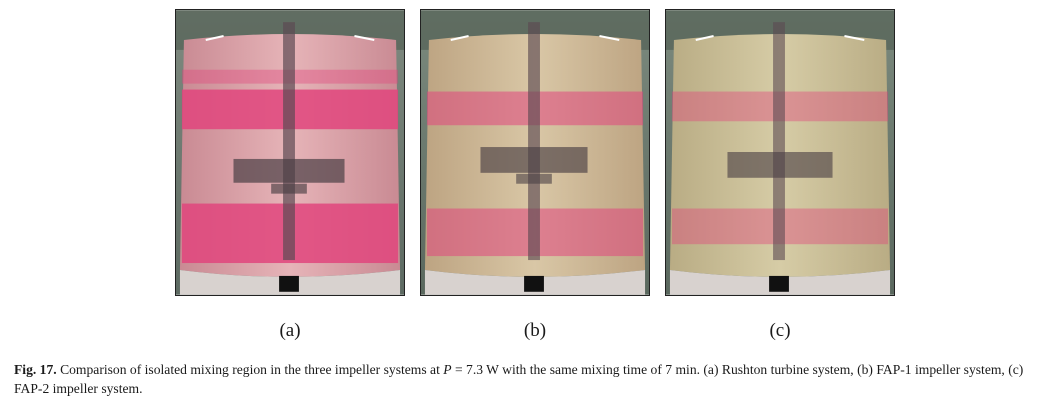 This screenshot has width=1063, height=400. I want to click on figure-number: Fig. 17., so click(35, 369).